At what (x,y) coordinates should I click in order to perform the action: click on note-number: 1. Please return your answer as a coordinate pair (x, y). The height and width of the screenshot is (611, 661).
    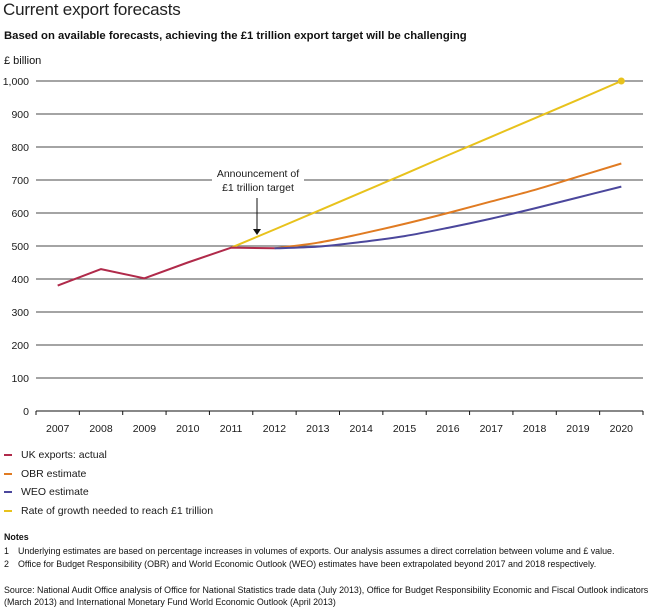
    Looking at the image, I should click on (6, 550).